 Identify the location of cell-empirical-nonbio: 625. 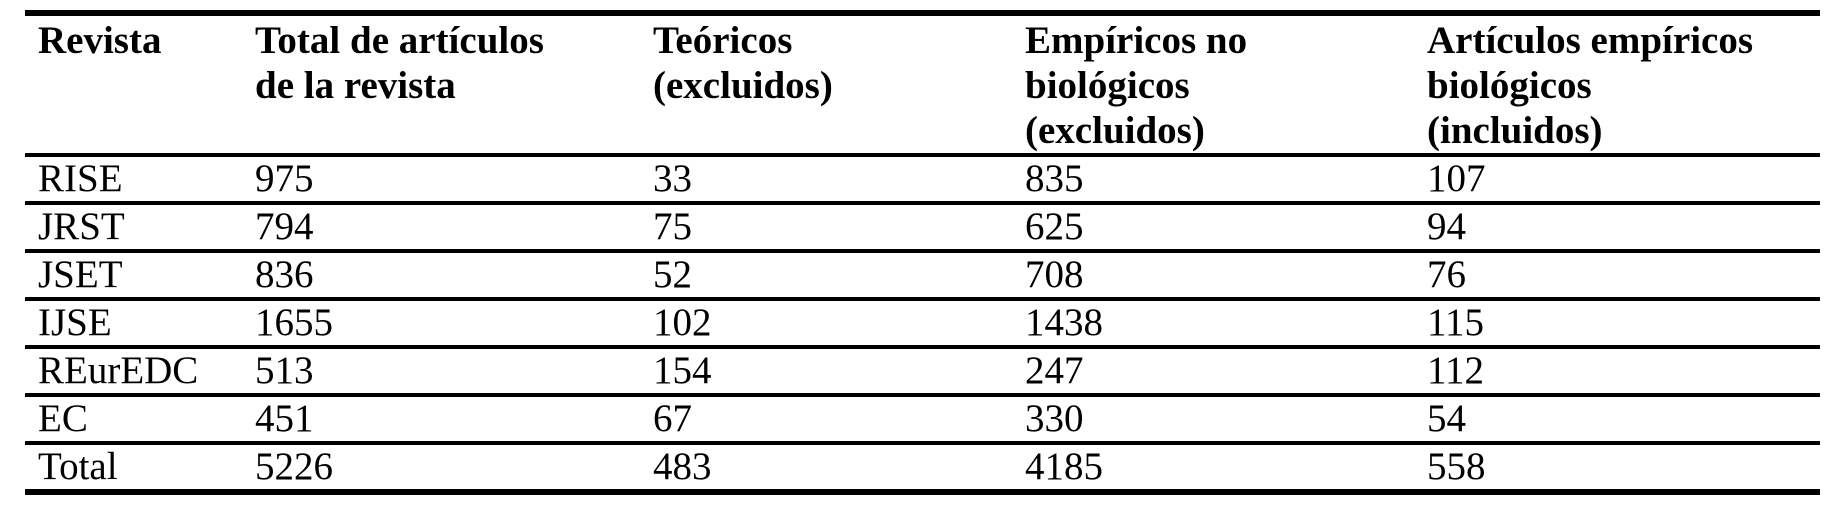
(1213, 228).